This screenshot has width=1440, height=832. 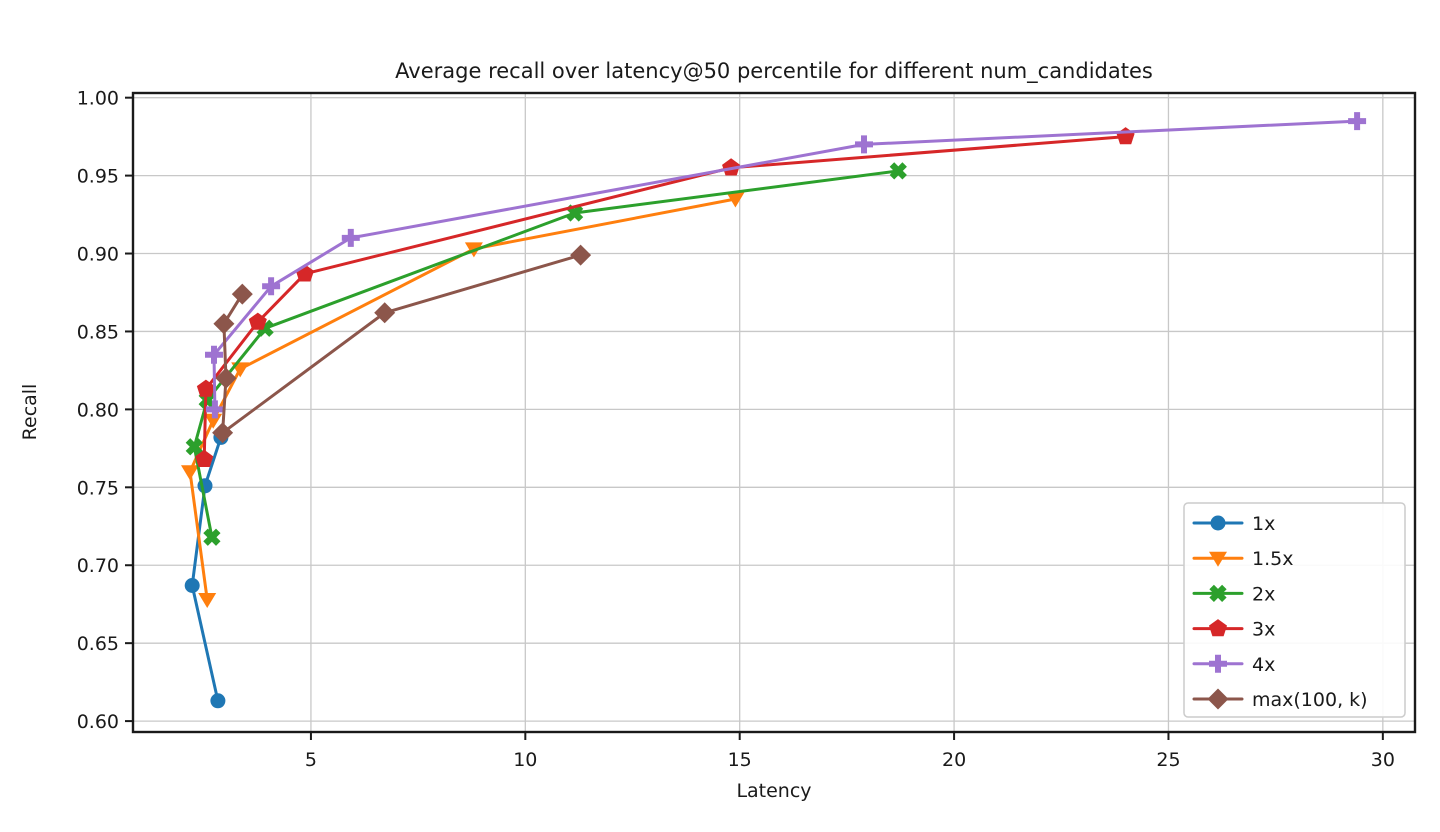 What do you see at coordinates (98, 644) in the screenshot?
I see `y-tick-label: 0.65` at bounding box center [98, 644].